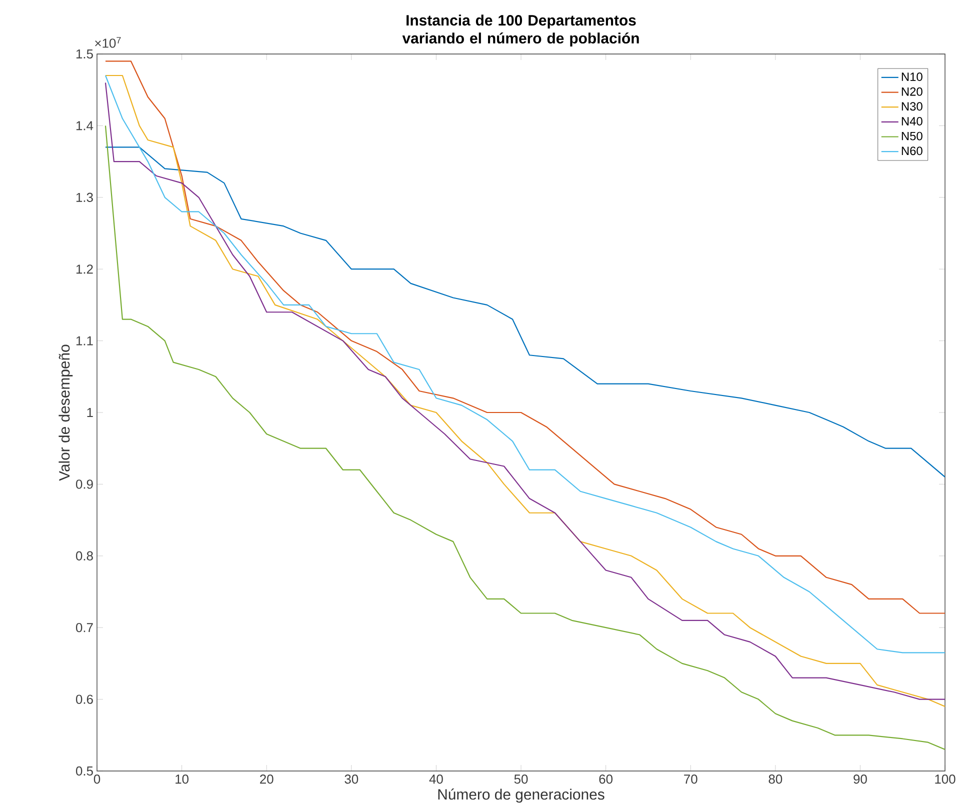  I want to click on x-tick-label: 40, so click(436, 779).